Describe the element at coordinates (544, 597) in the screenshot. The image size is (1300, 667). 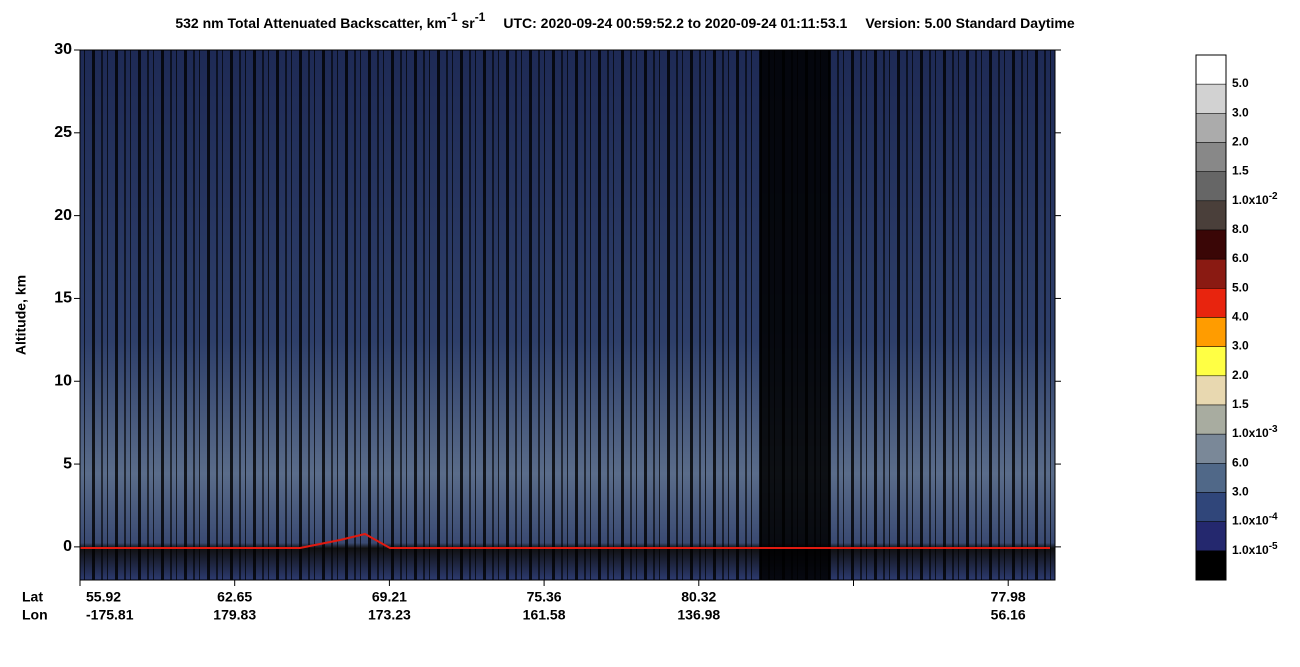
I see `x-tick-lat: 75.36` at that location.